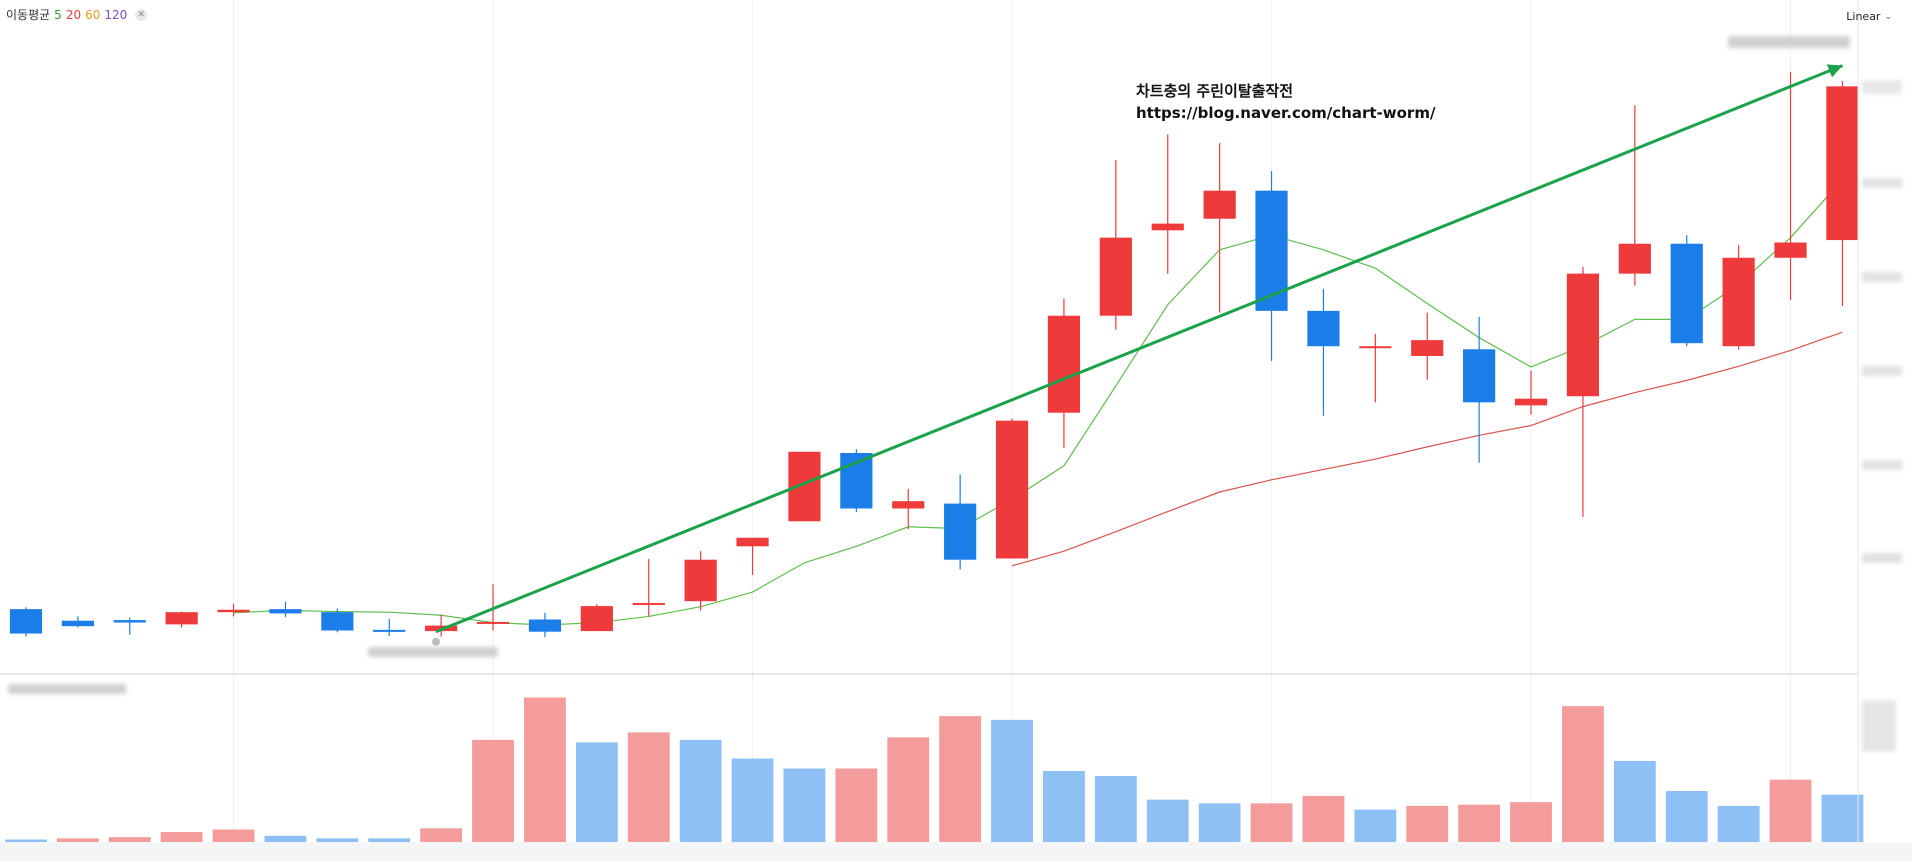  What do you see at coordinates (141, 14) in the screenshot?
I see `close-icon: ✕` at bounding box center [141, 14].